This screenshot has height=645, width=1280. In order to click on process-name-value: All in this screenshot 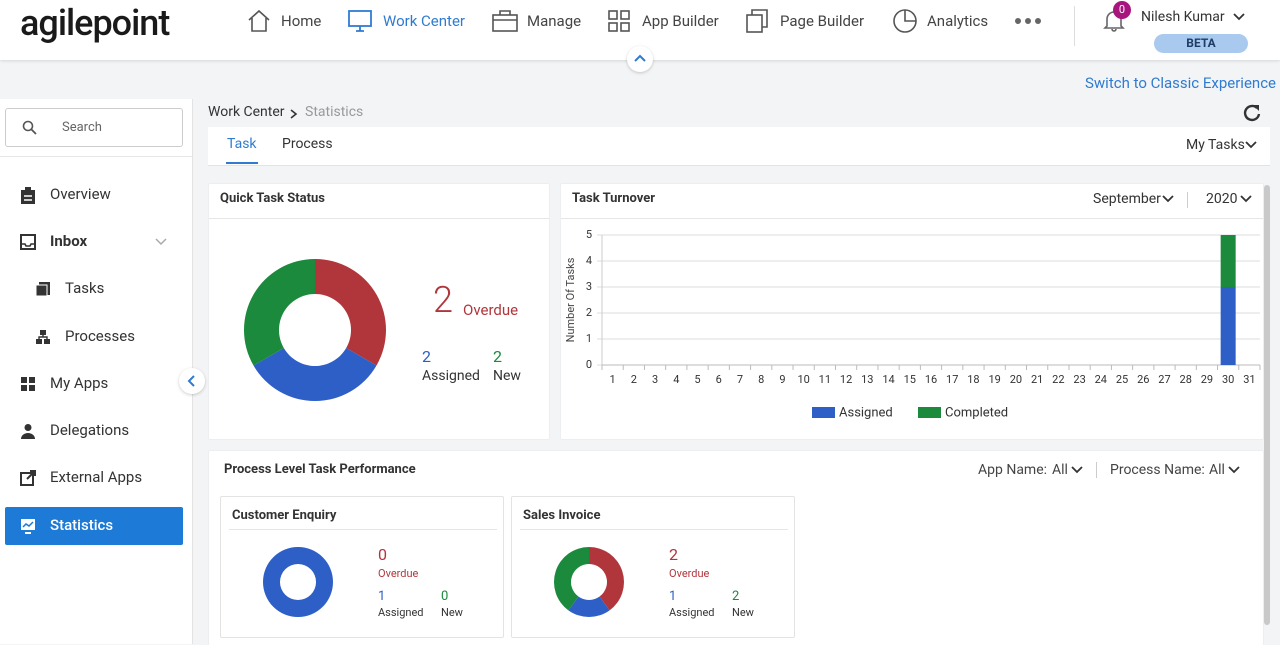, I will do `click(1217, 470)`.